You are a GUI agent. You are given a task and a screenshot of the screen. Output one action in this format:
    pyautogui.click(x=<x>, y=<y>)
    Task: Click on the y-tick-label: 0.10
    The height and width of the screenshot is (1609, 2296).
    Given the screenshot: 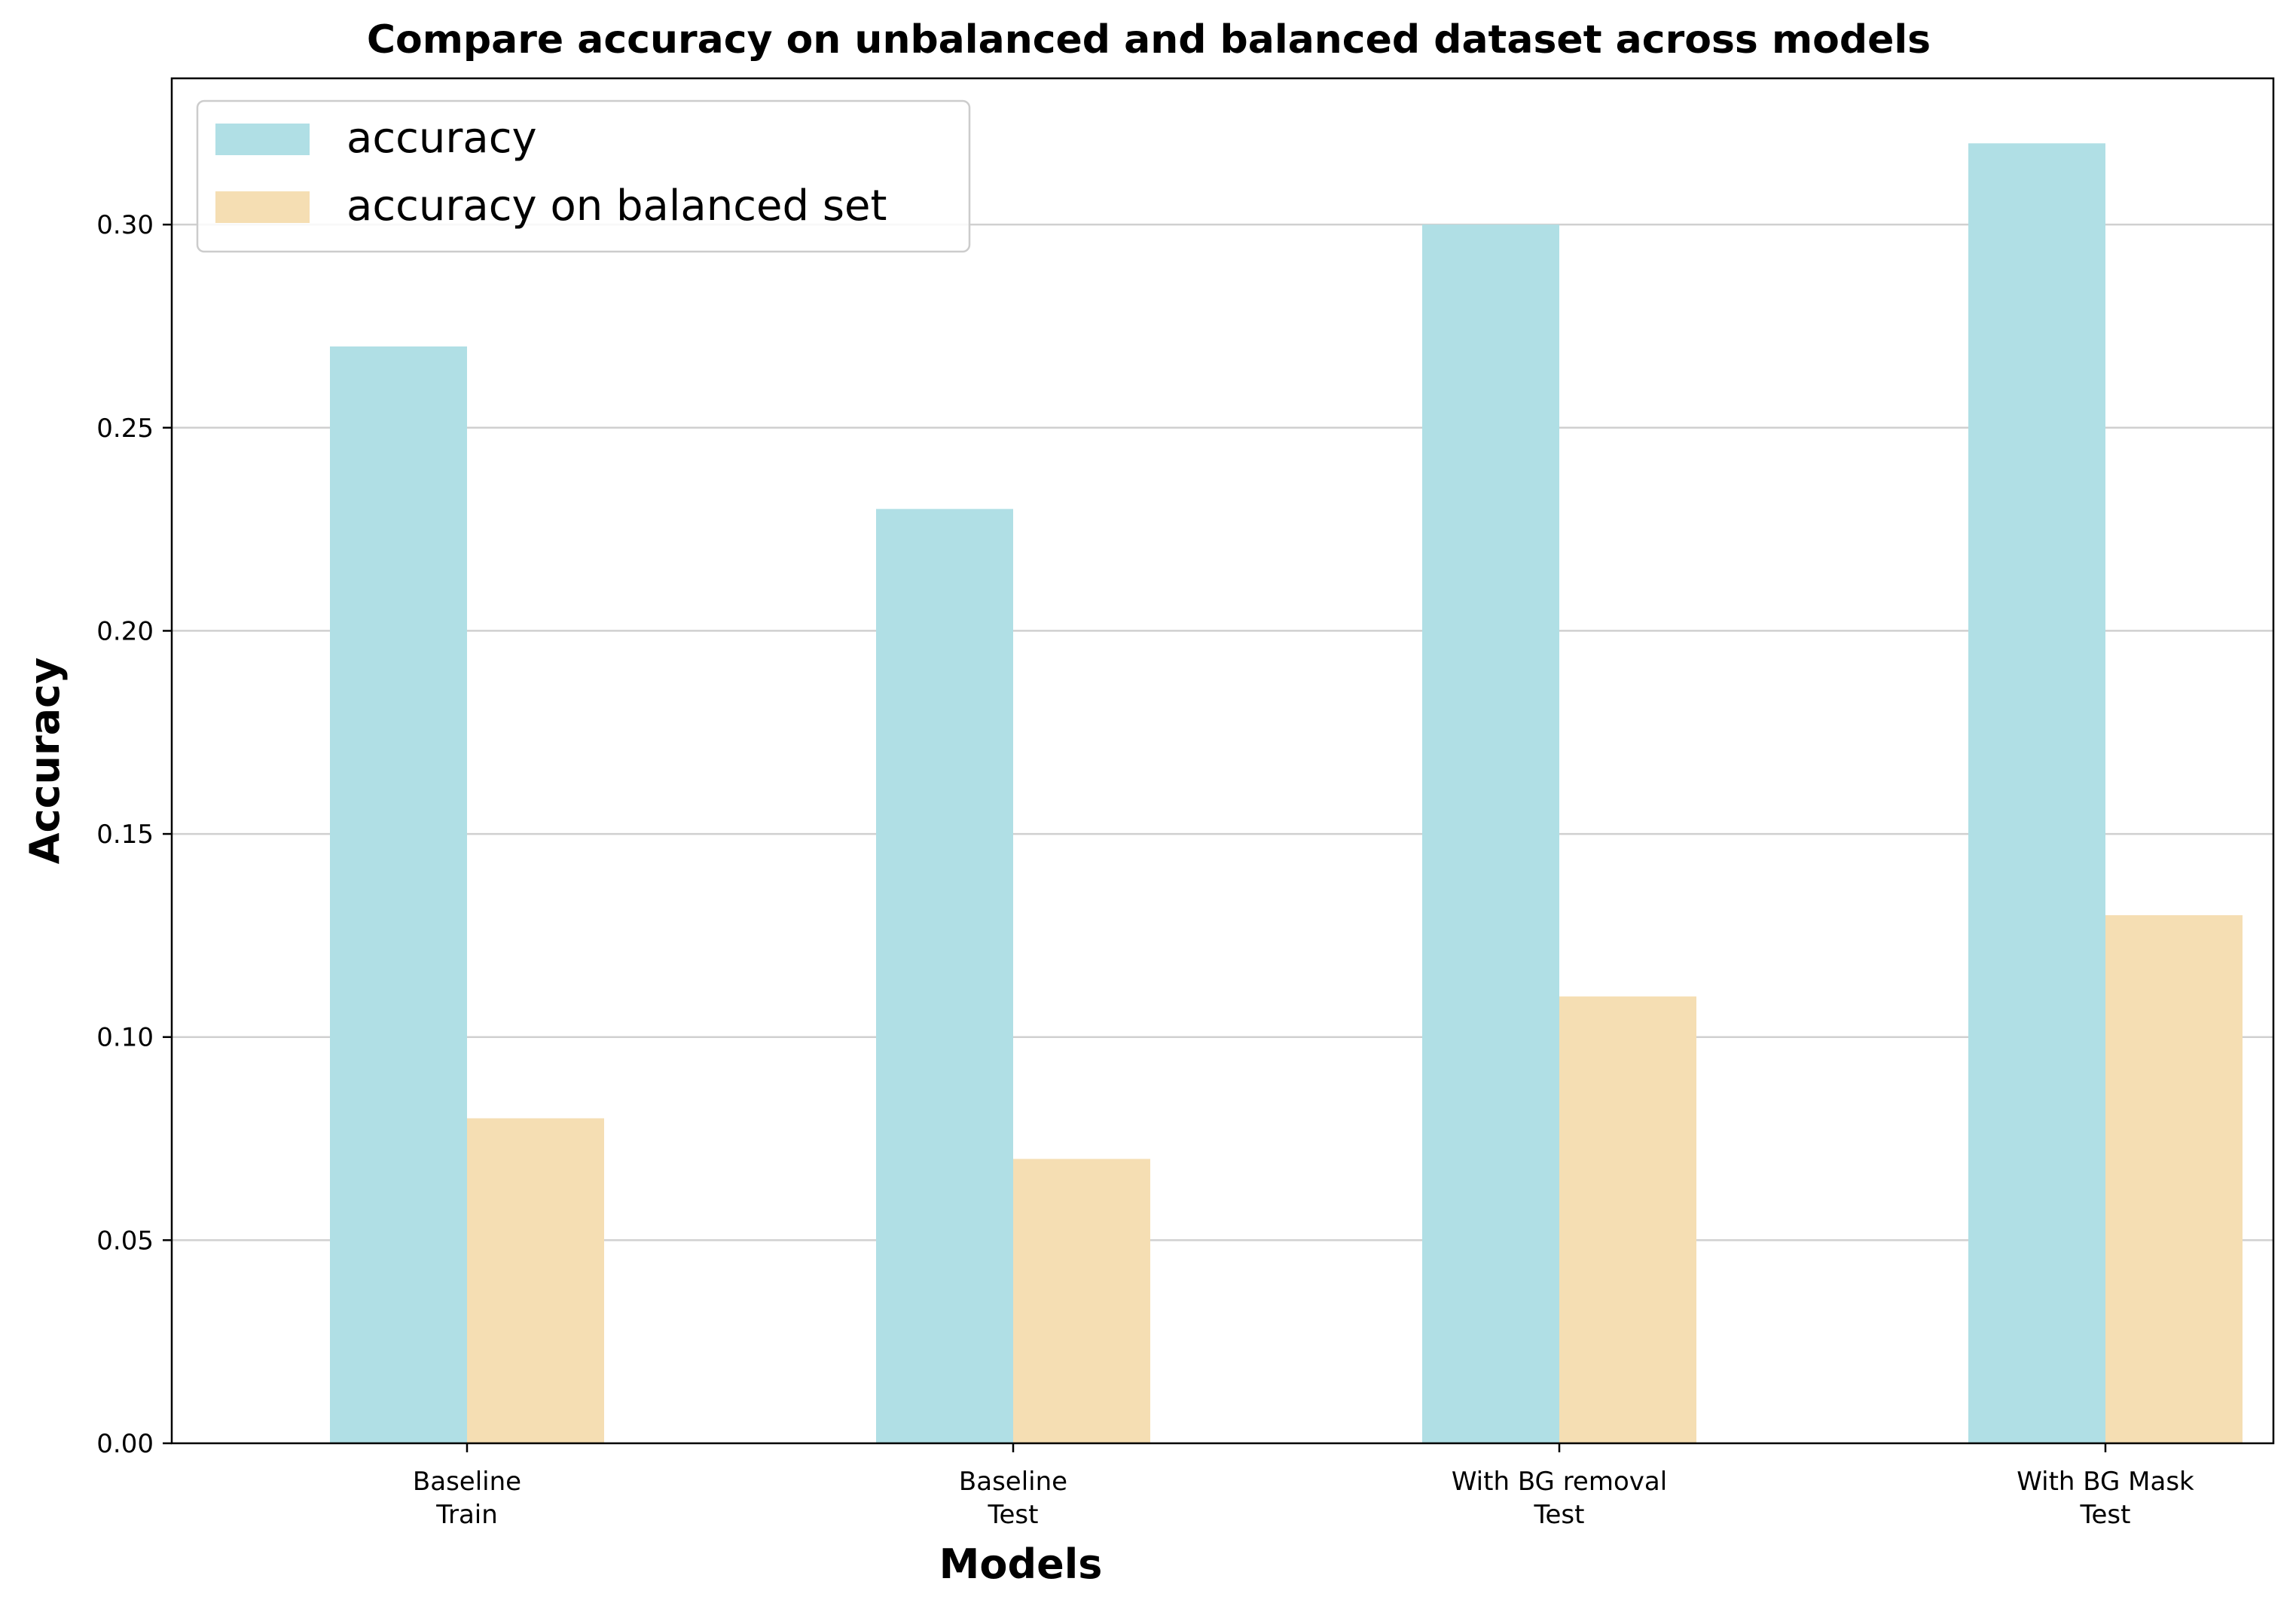 What is the action you would take?
    pyautogui.click(x=125, y=1038)
    